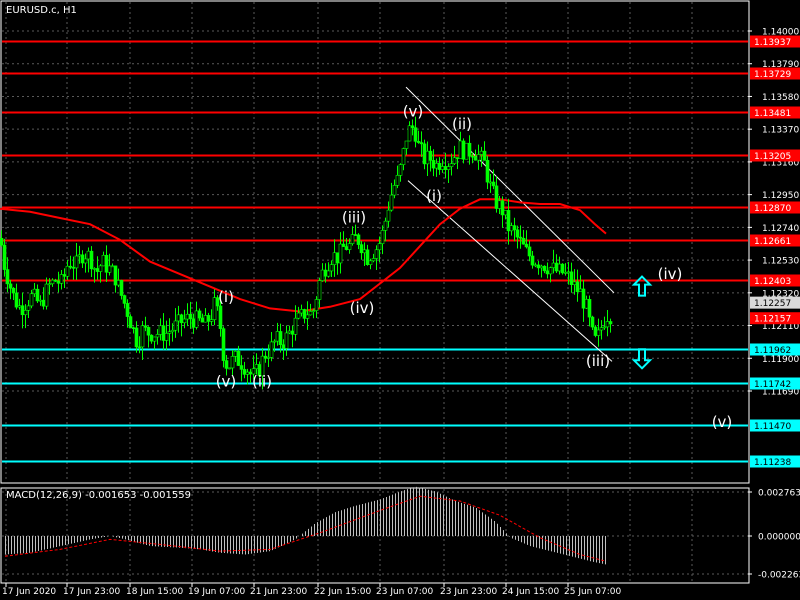 This screenshot has width=800, height=600. What do you see at coordinates (305, 528) in the screenshot?
I see `macd-signal-line` at bounding box center [305, 528].